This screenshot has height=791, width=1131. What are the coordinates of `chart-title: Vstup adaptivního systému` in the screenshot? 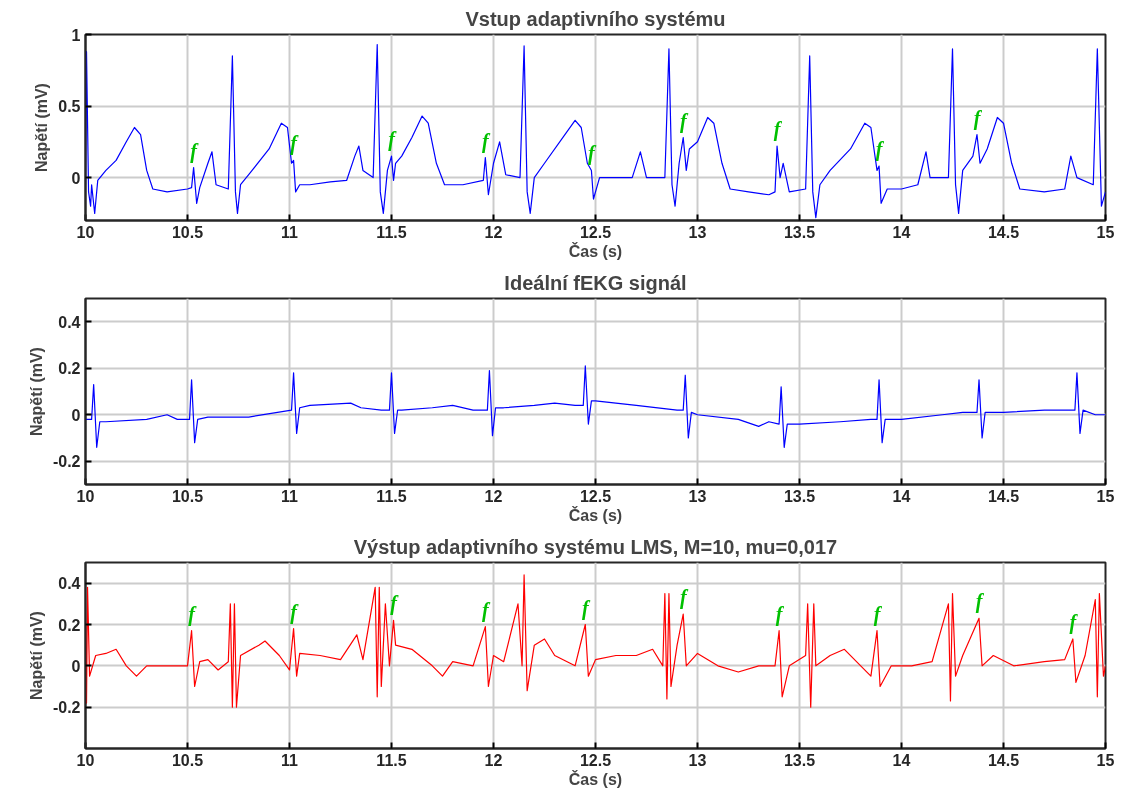 It's located at (595, 18).